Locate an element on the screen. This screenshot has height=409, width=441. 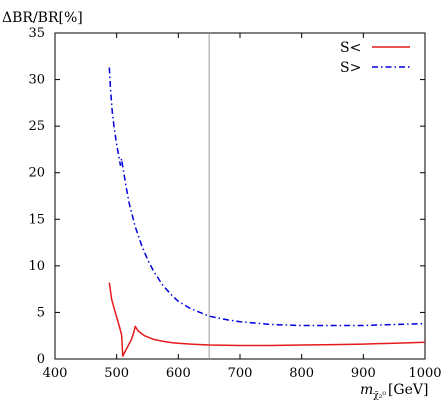
x-axis-label-symbol: m is located at coordinates (366, 390).